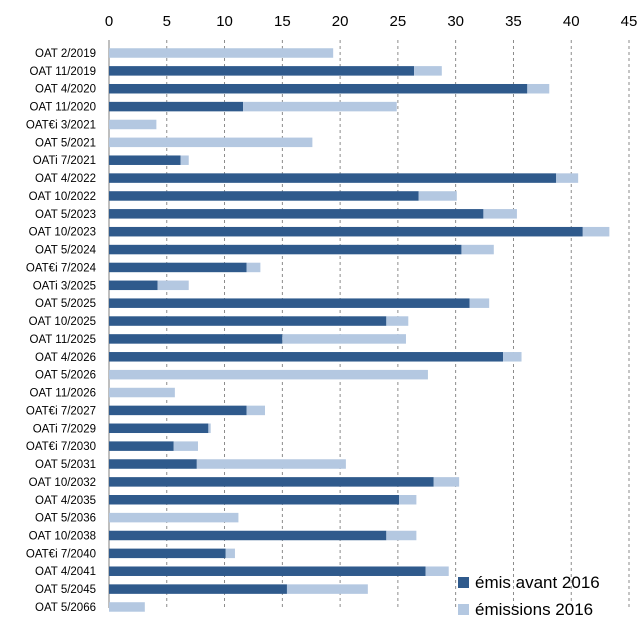  I want to click on category-label: OAT 10/2038, so click(62, 536).